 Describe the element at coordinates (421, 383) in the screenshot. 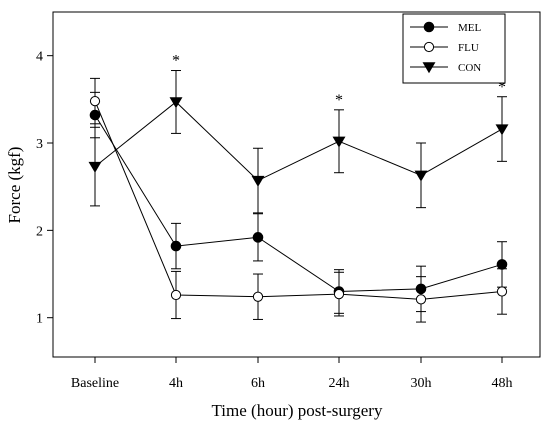

I see `x-tick-label: 30h` at that location.